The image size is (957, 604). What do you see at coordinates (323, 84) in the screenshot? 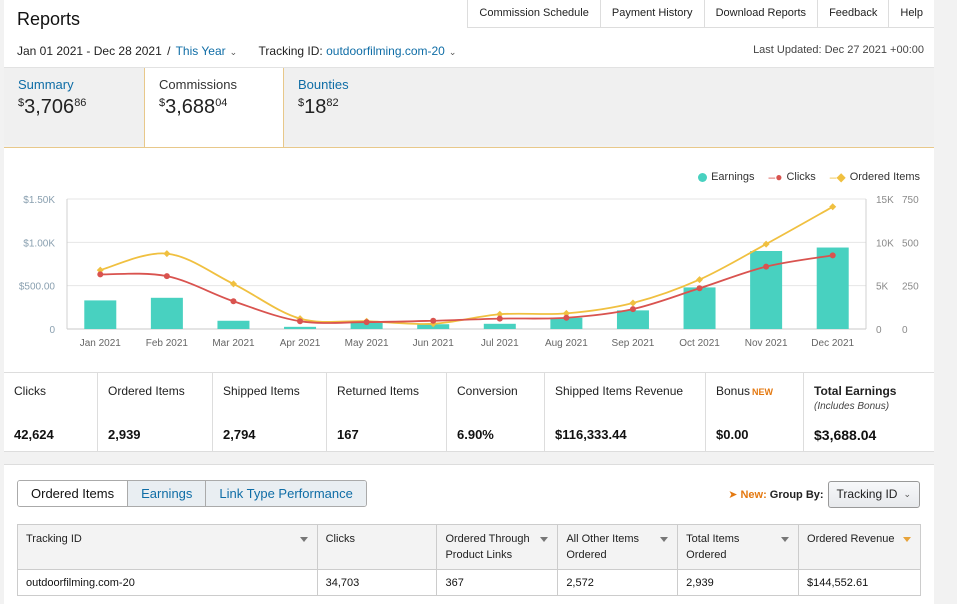
I see `tab-bounties-label: Bounties` at bounding box center [323, 84].